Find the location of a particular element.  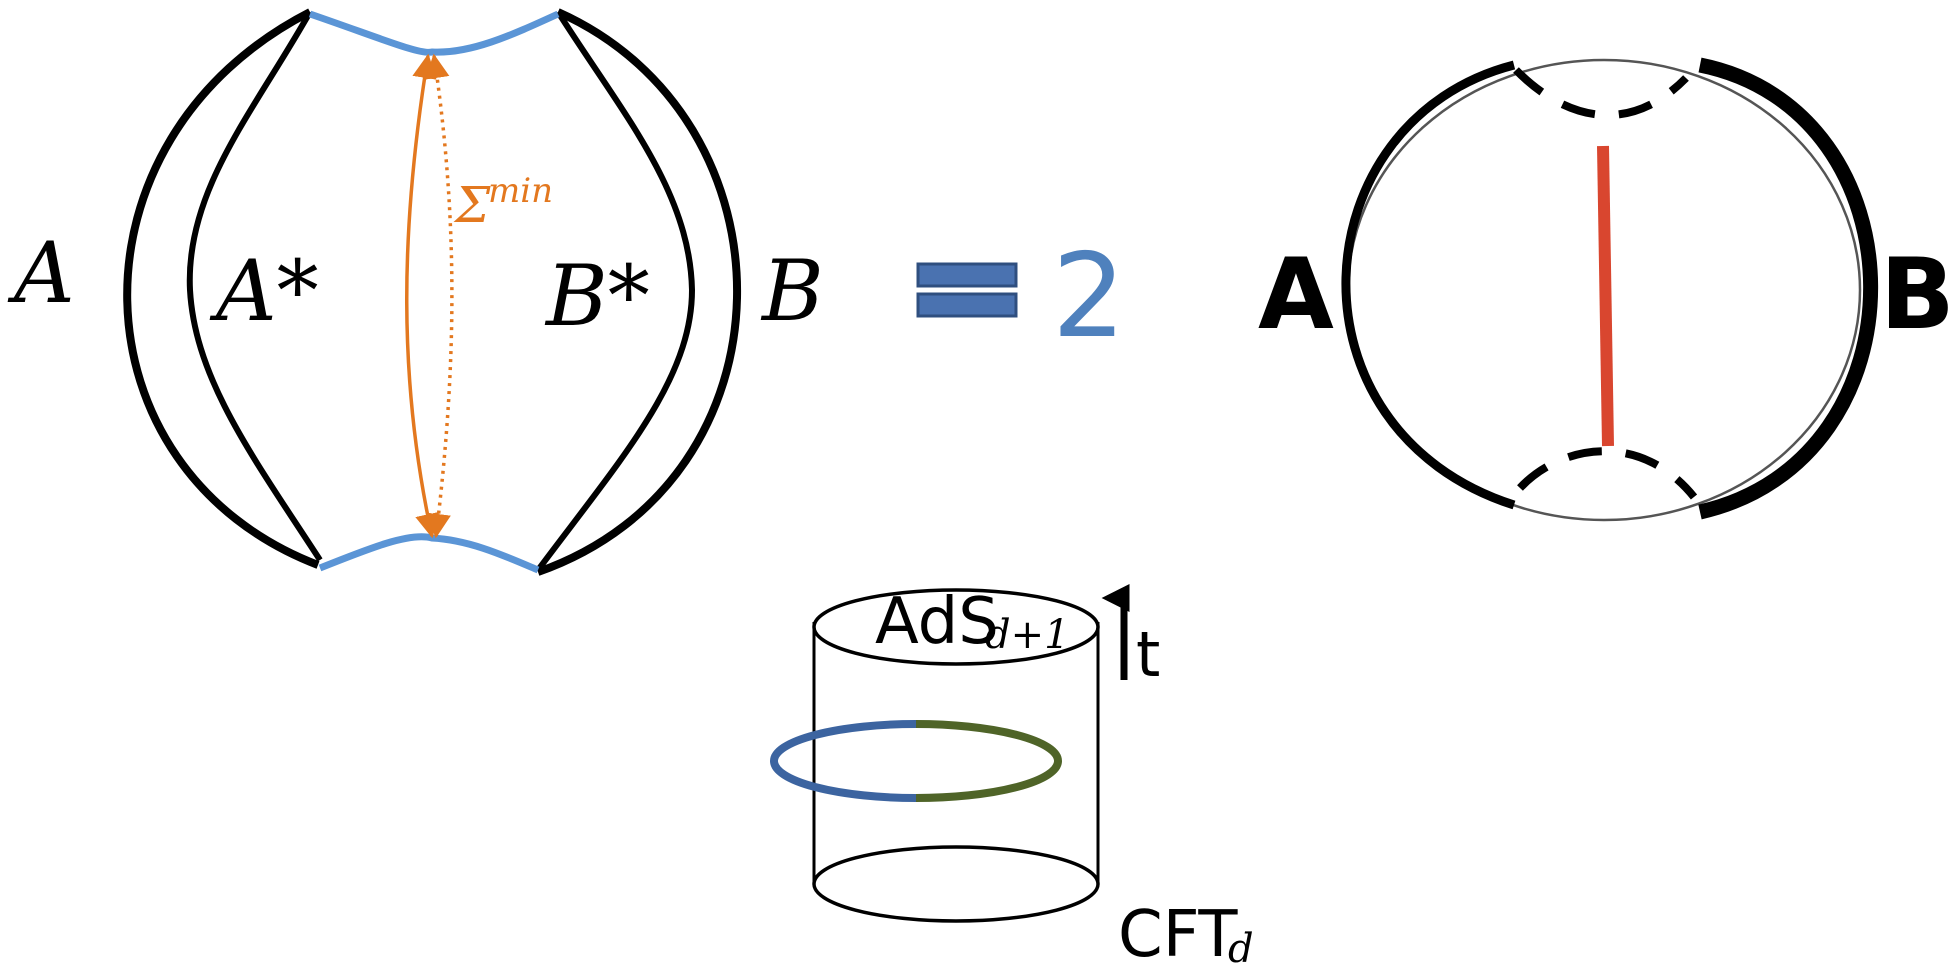

outer-left-arc is located at coordinates (221, 288).